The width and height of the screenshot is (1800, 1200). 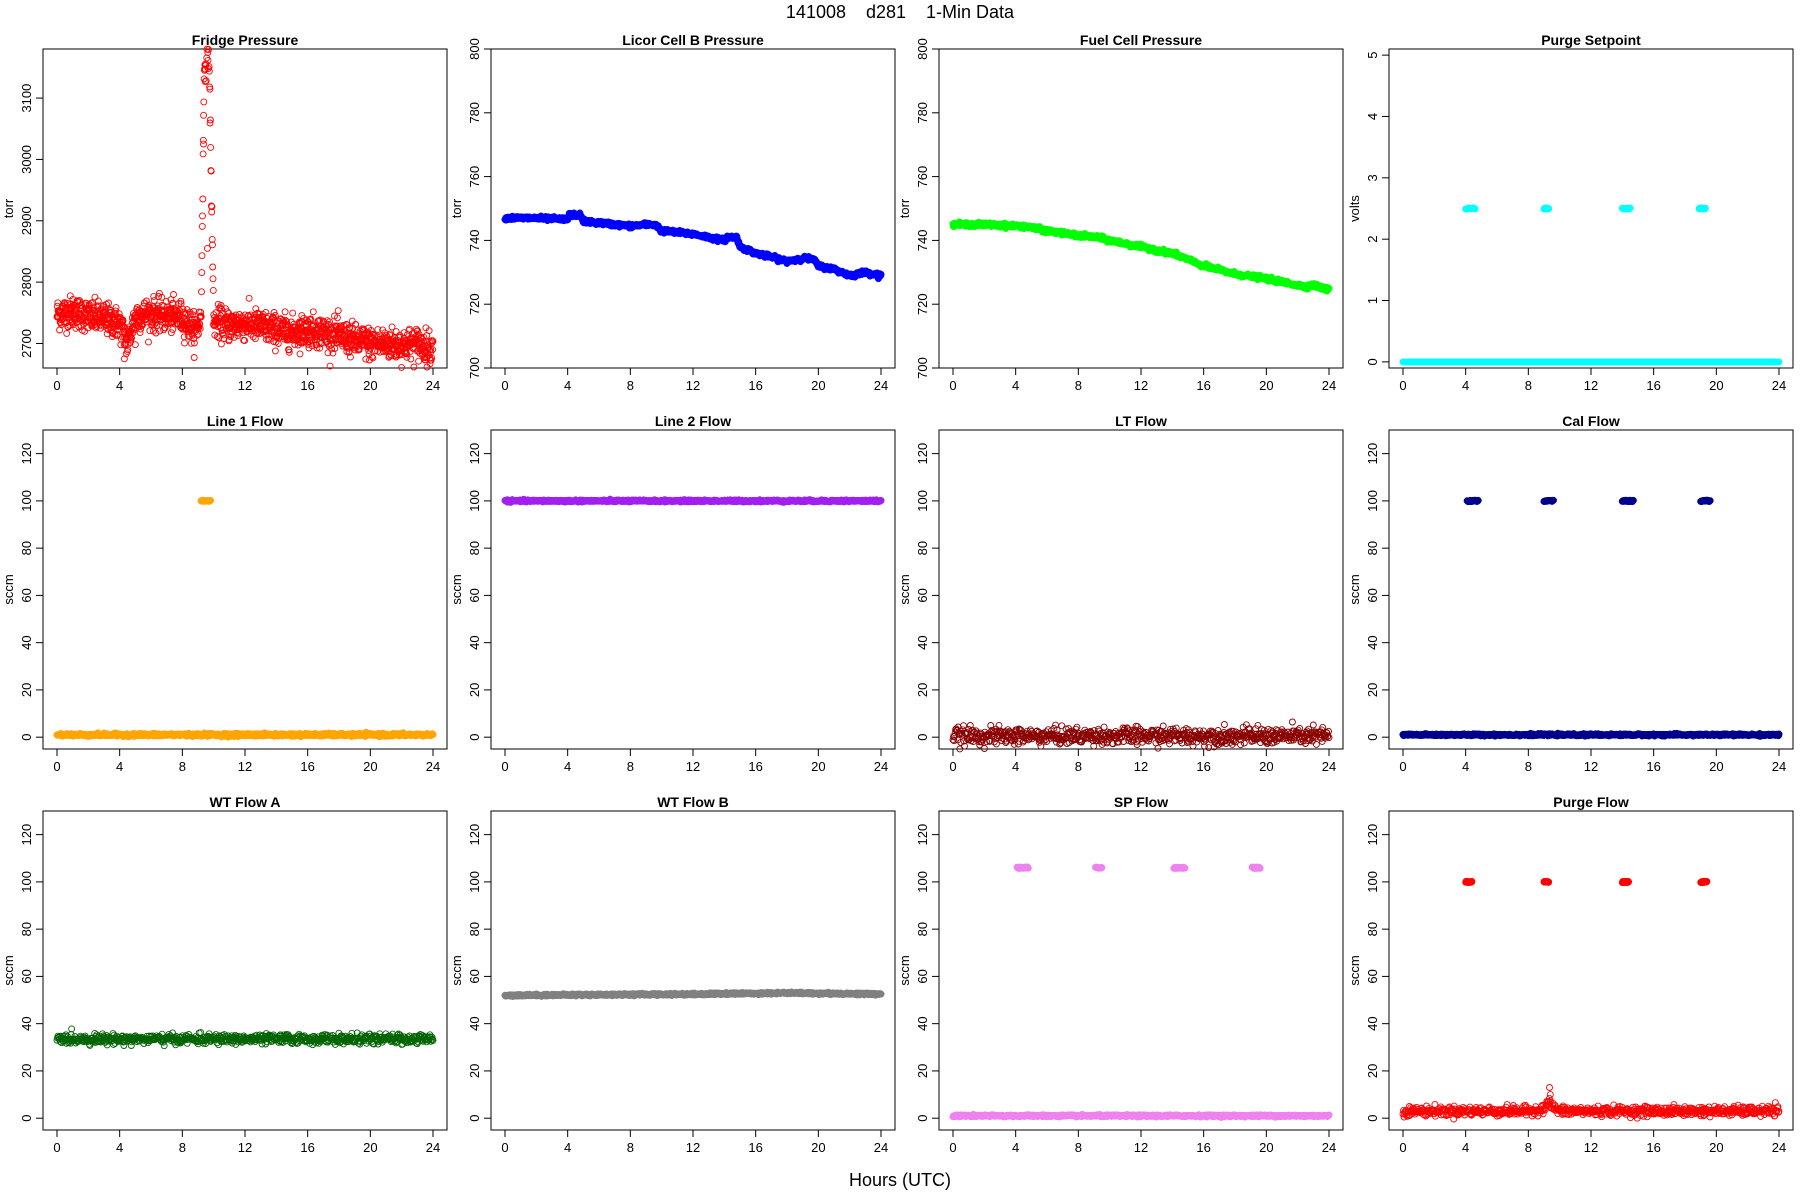 I want to click on y-tick-label: 100, so click(x=474, y=501).